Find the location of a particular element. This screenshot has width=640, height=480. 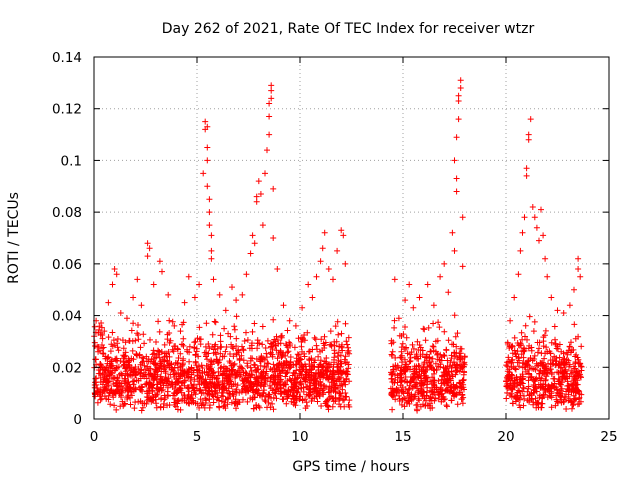

y-tick-label: 0.06 is located at coordinates (67, 265).